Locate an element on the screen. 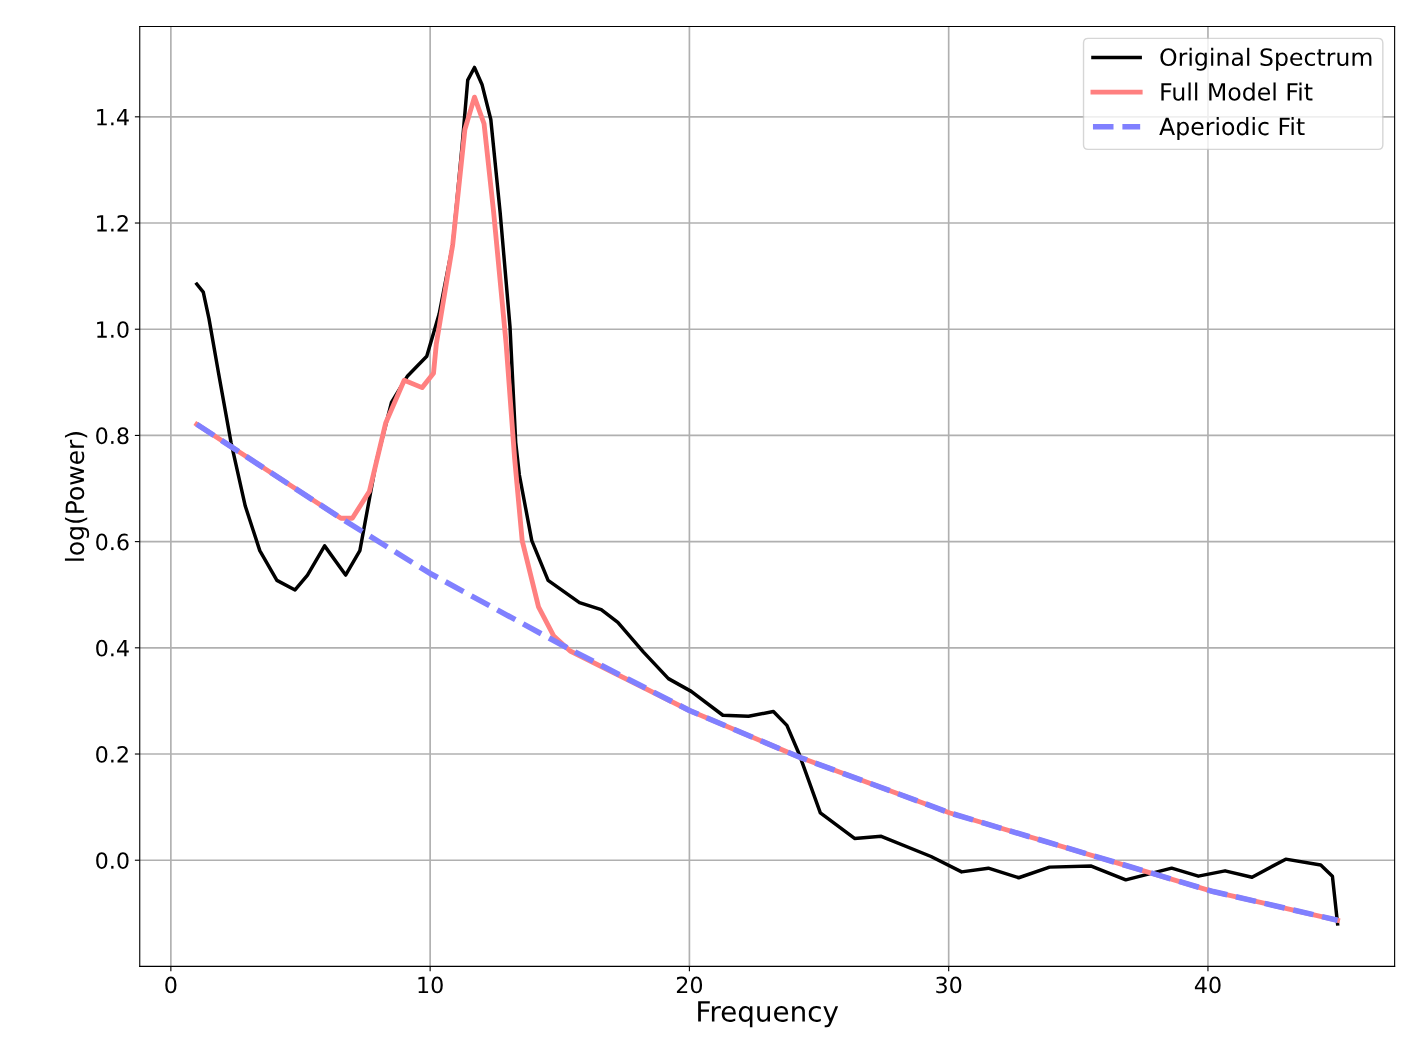  legend-label: Original Spectrum is located at coordinates (1266, 59).